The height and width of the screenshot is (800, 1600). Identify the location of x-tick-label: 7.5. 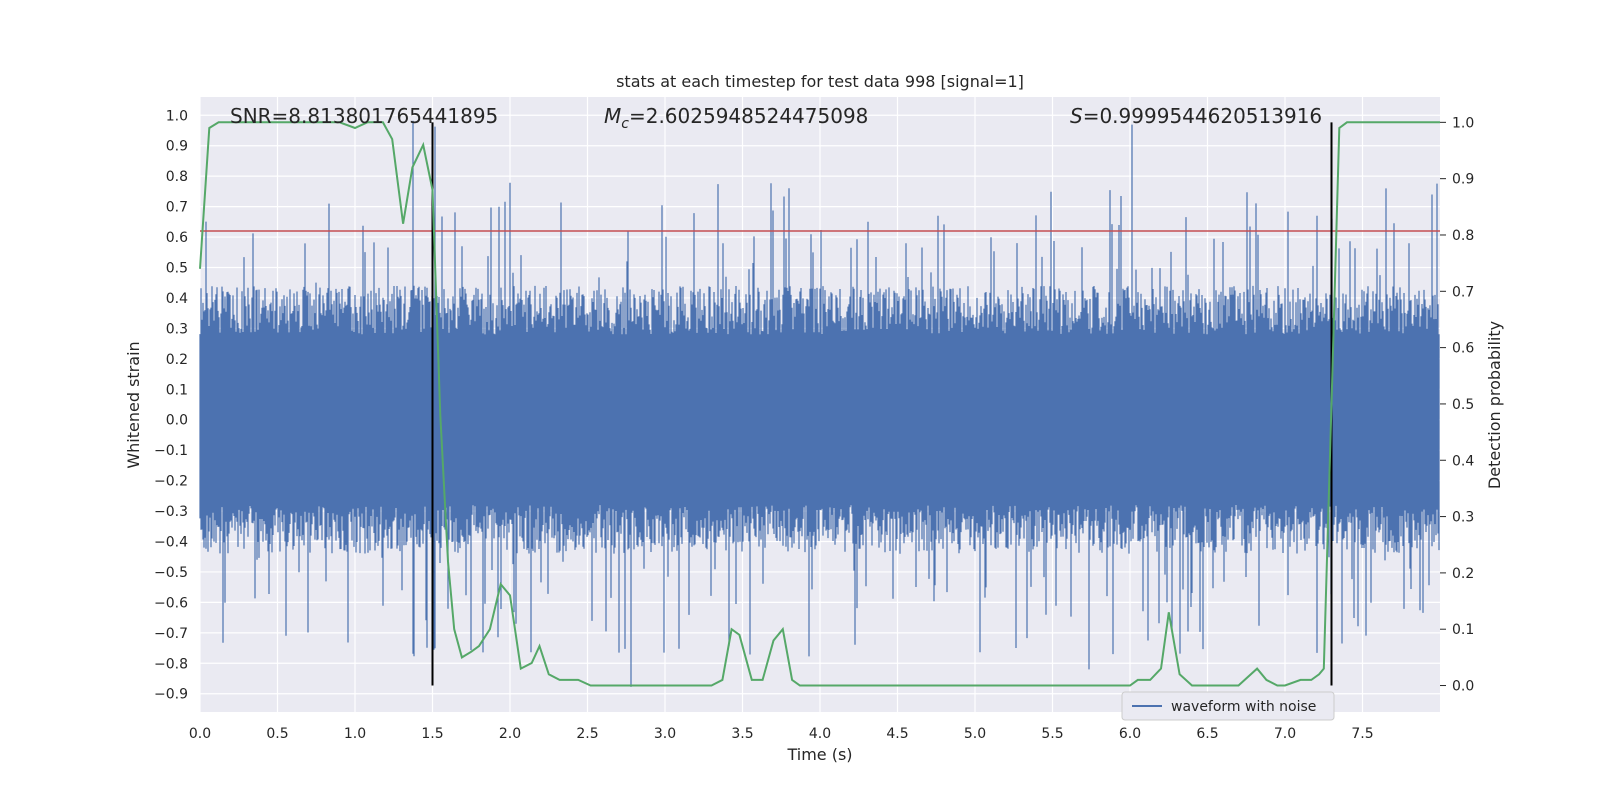
(1362, 734).